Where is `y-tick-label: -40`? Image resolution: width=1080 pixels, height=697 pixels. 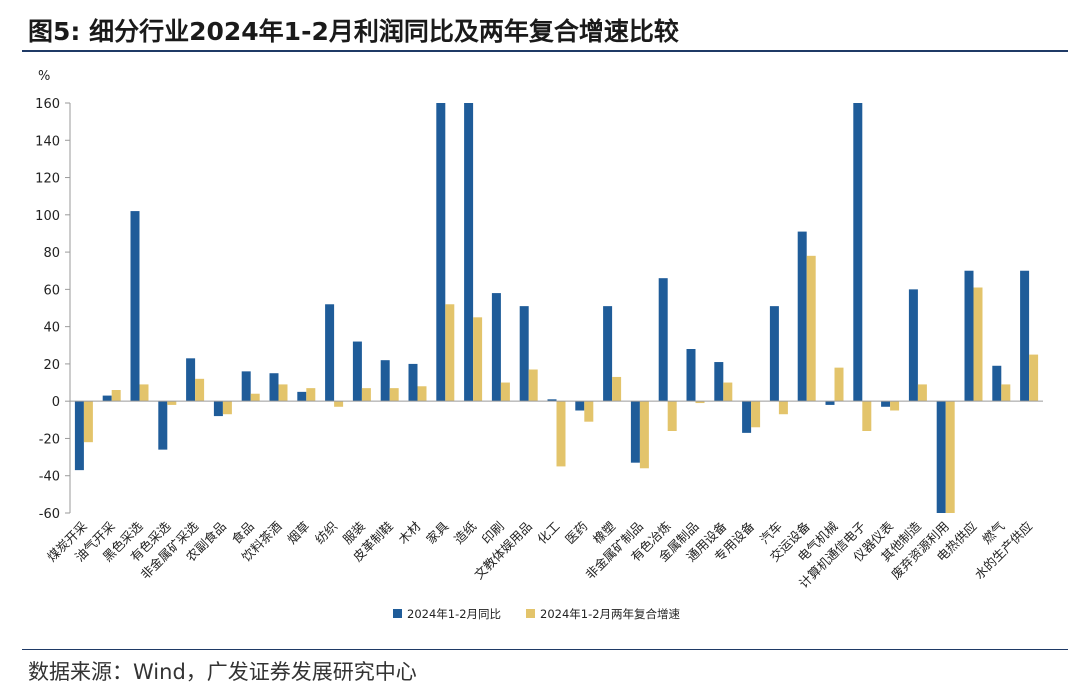 y-tick-label: -40 is located at coordinates (49, 477).